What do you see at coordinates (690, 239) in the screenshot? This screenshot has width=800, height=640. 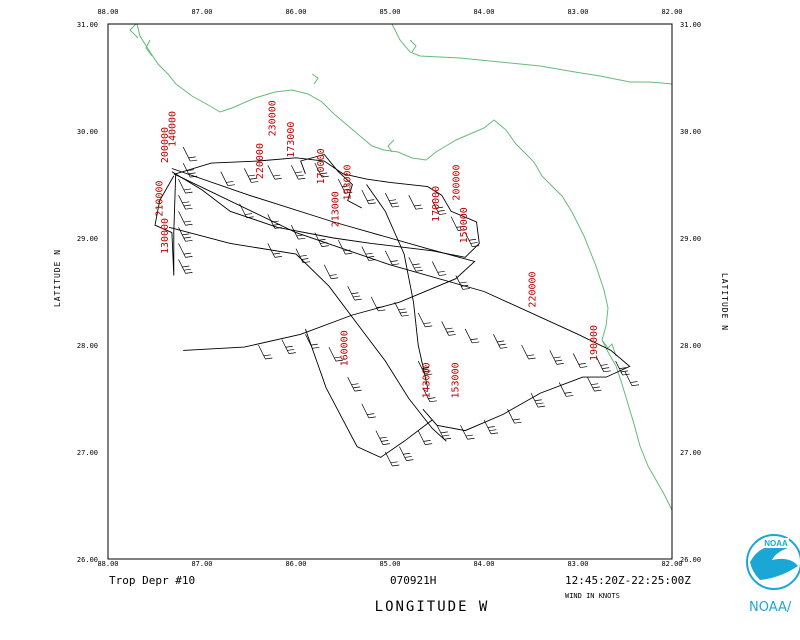 I see `lat-tick-right: 29.00` at bounding box center [690, 239].